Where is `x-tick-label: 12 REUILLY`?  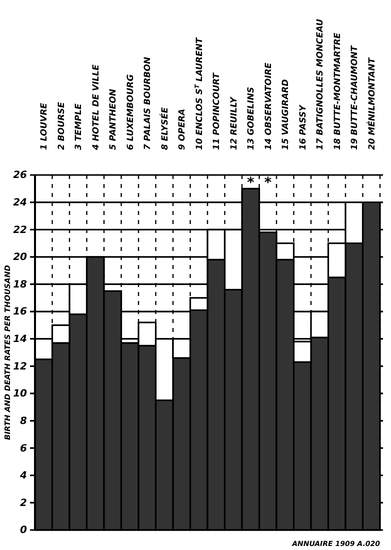 x-tick-label: 12 REUILLY is located at coordinates (234, 123).